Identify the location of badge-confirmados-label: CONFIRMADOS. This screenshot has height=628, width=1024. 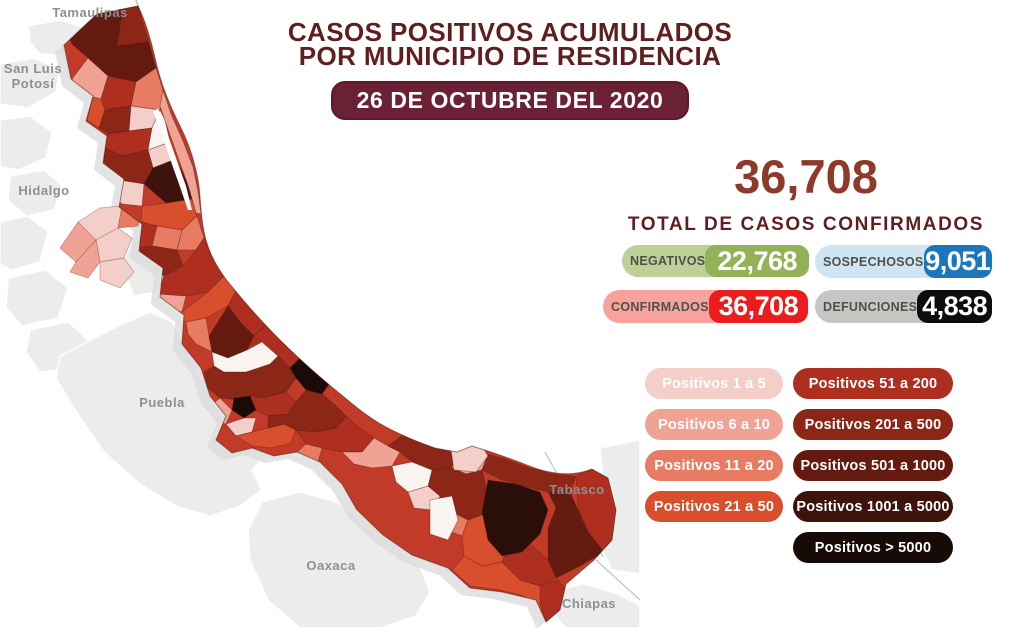
(660, 306).